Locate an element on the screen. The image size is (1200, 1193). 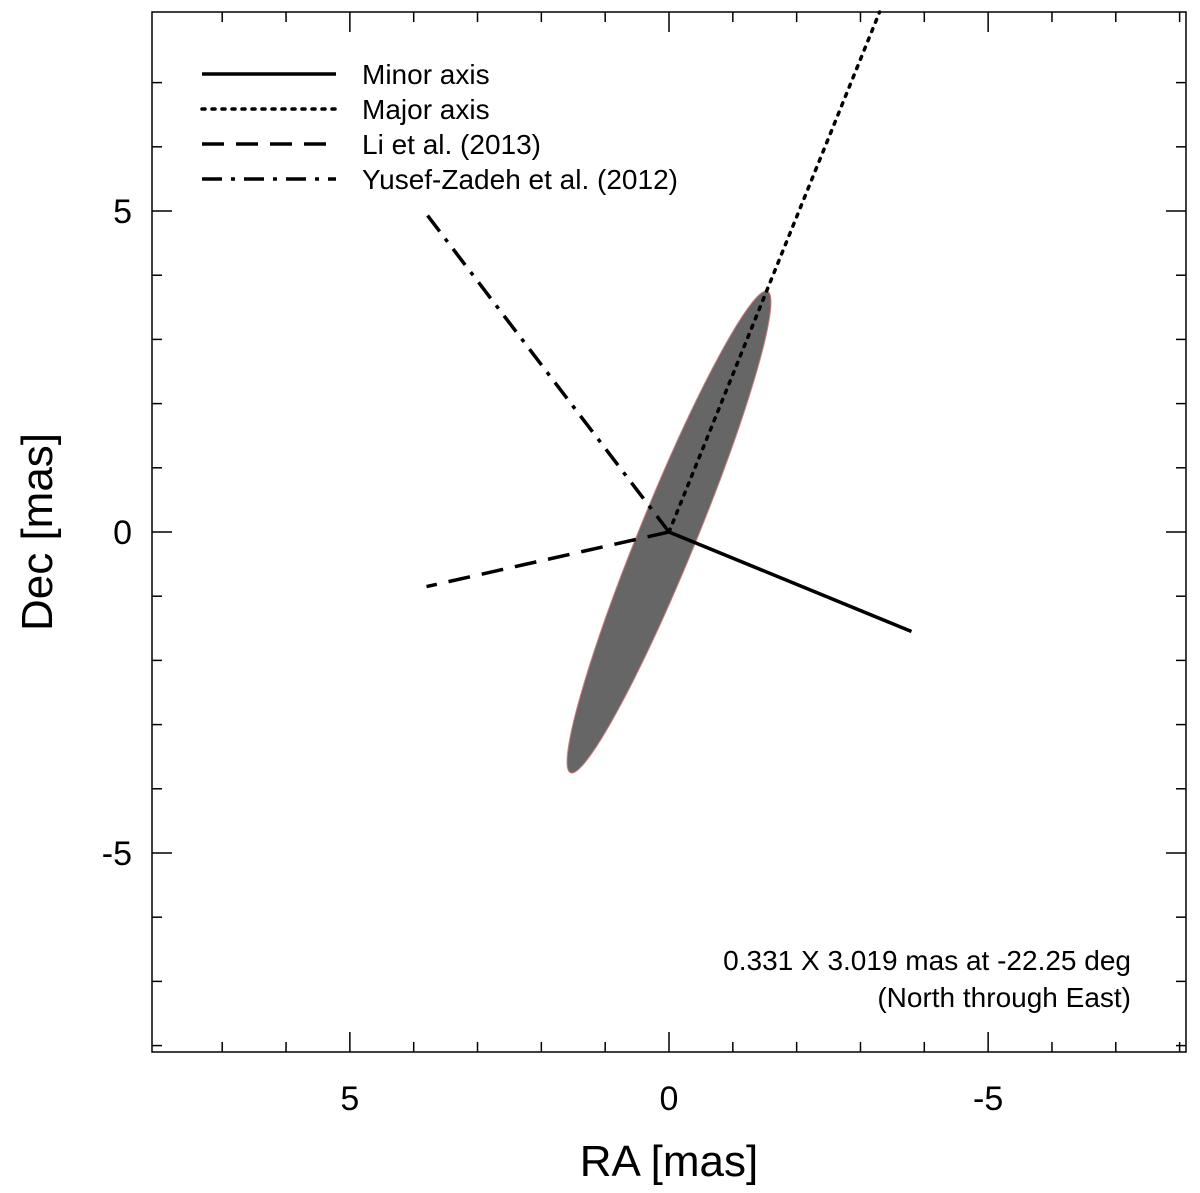
series-line-dotted is located at coordinates (774, 272).